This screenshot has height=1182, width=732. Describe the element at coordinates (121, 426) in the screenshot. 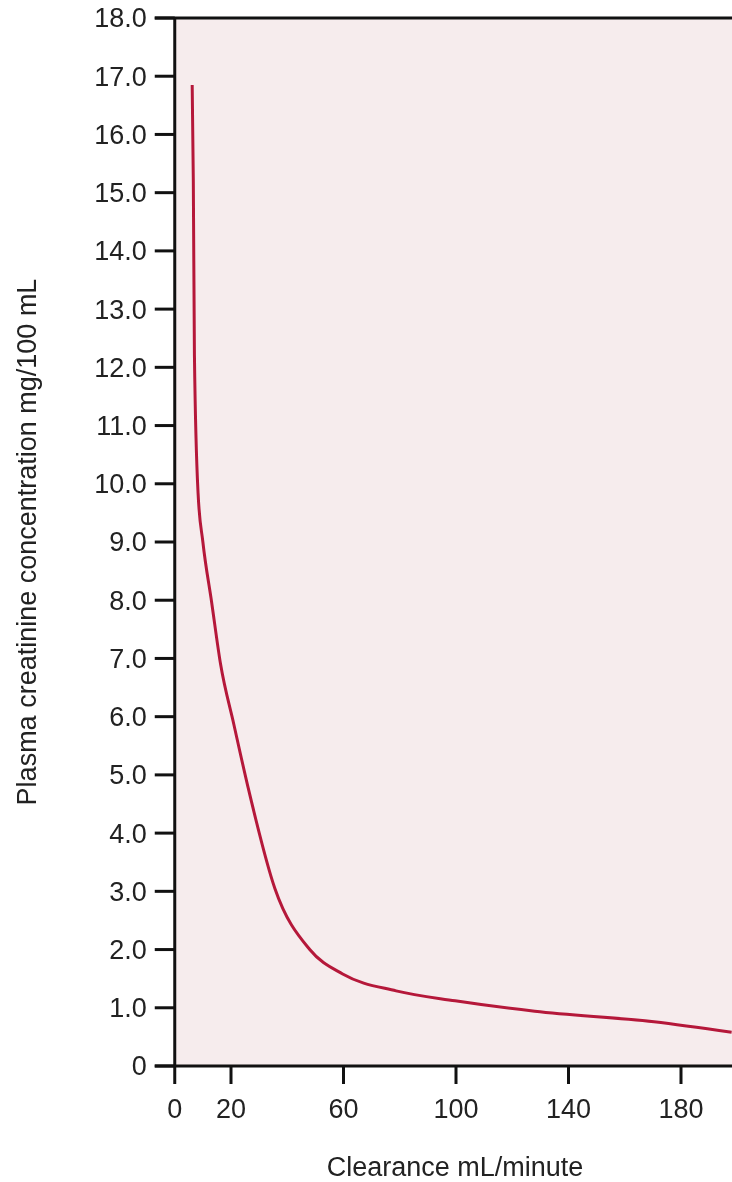

I see `y-tick-label: 11.0` at that location.